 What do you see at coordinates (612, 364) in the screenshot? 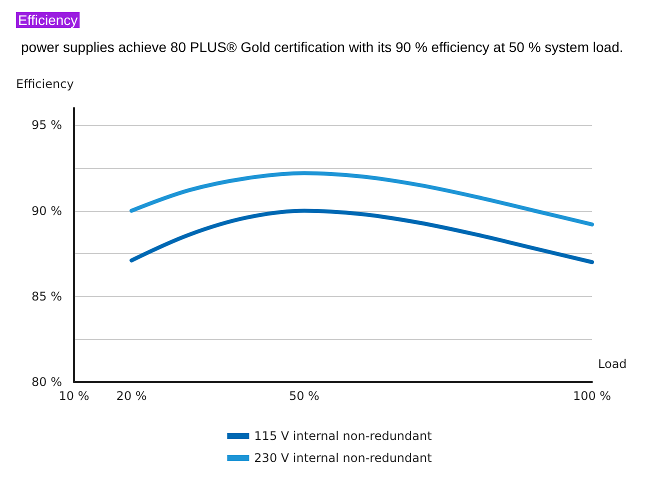
I see `x-axis-title: Load` at bounding box center [612, 364].